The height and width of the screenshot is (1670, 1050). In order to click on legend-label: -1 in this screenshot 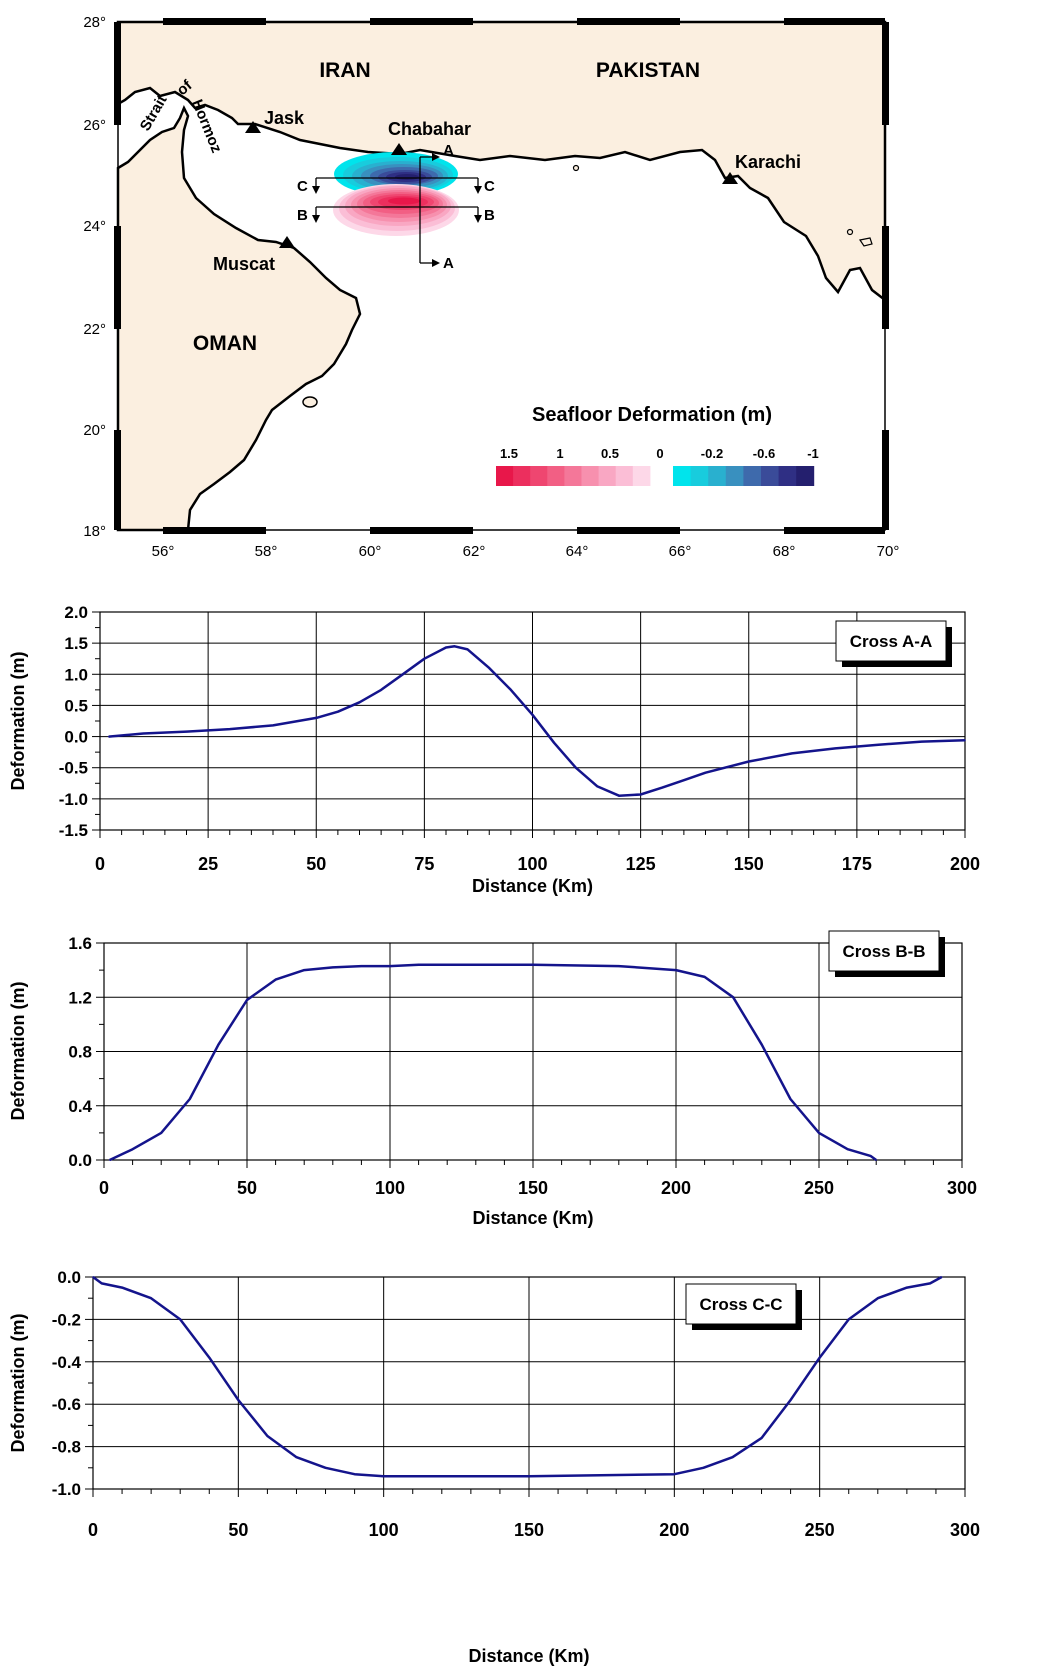, I will do `click(813, 453)`.